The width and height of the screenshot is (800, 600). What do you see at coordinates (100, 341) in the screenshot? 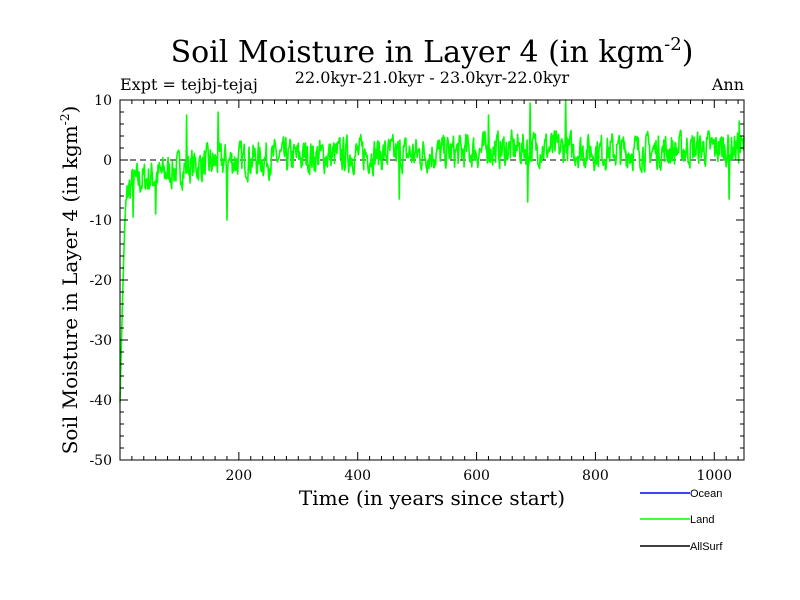
I see `y-tick-label: -30` at bounding box center [100, 341].